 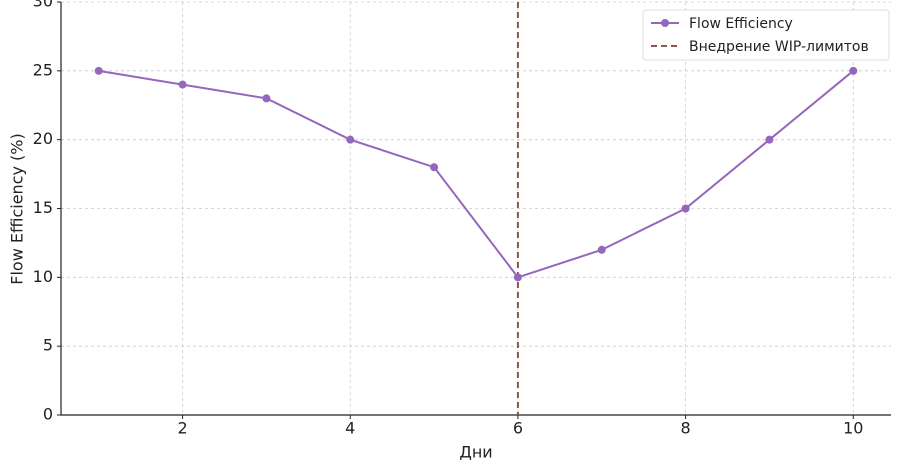 I want to click on y-tick-label: 10, so click(x=43, y=276).